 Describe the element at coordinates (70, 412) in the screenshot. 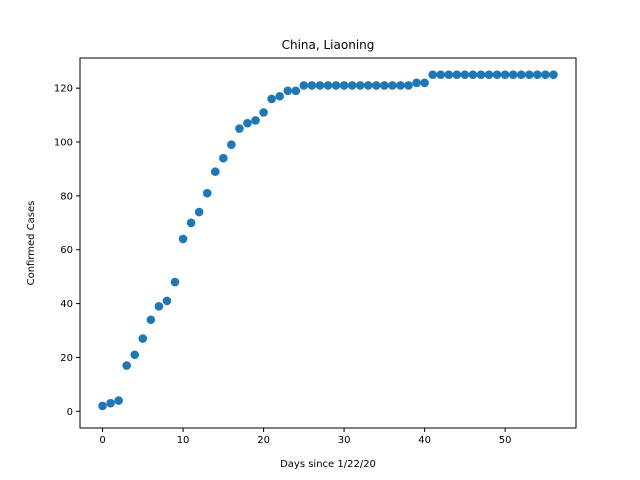

I see `y-tick-label: 0` at that location.